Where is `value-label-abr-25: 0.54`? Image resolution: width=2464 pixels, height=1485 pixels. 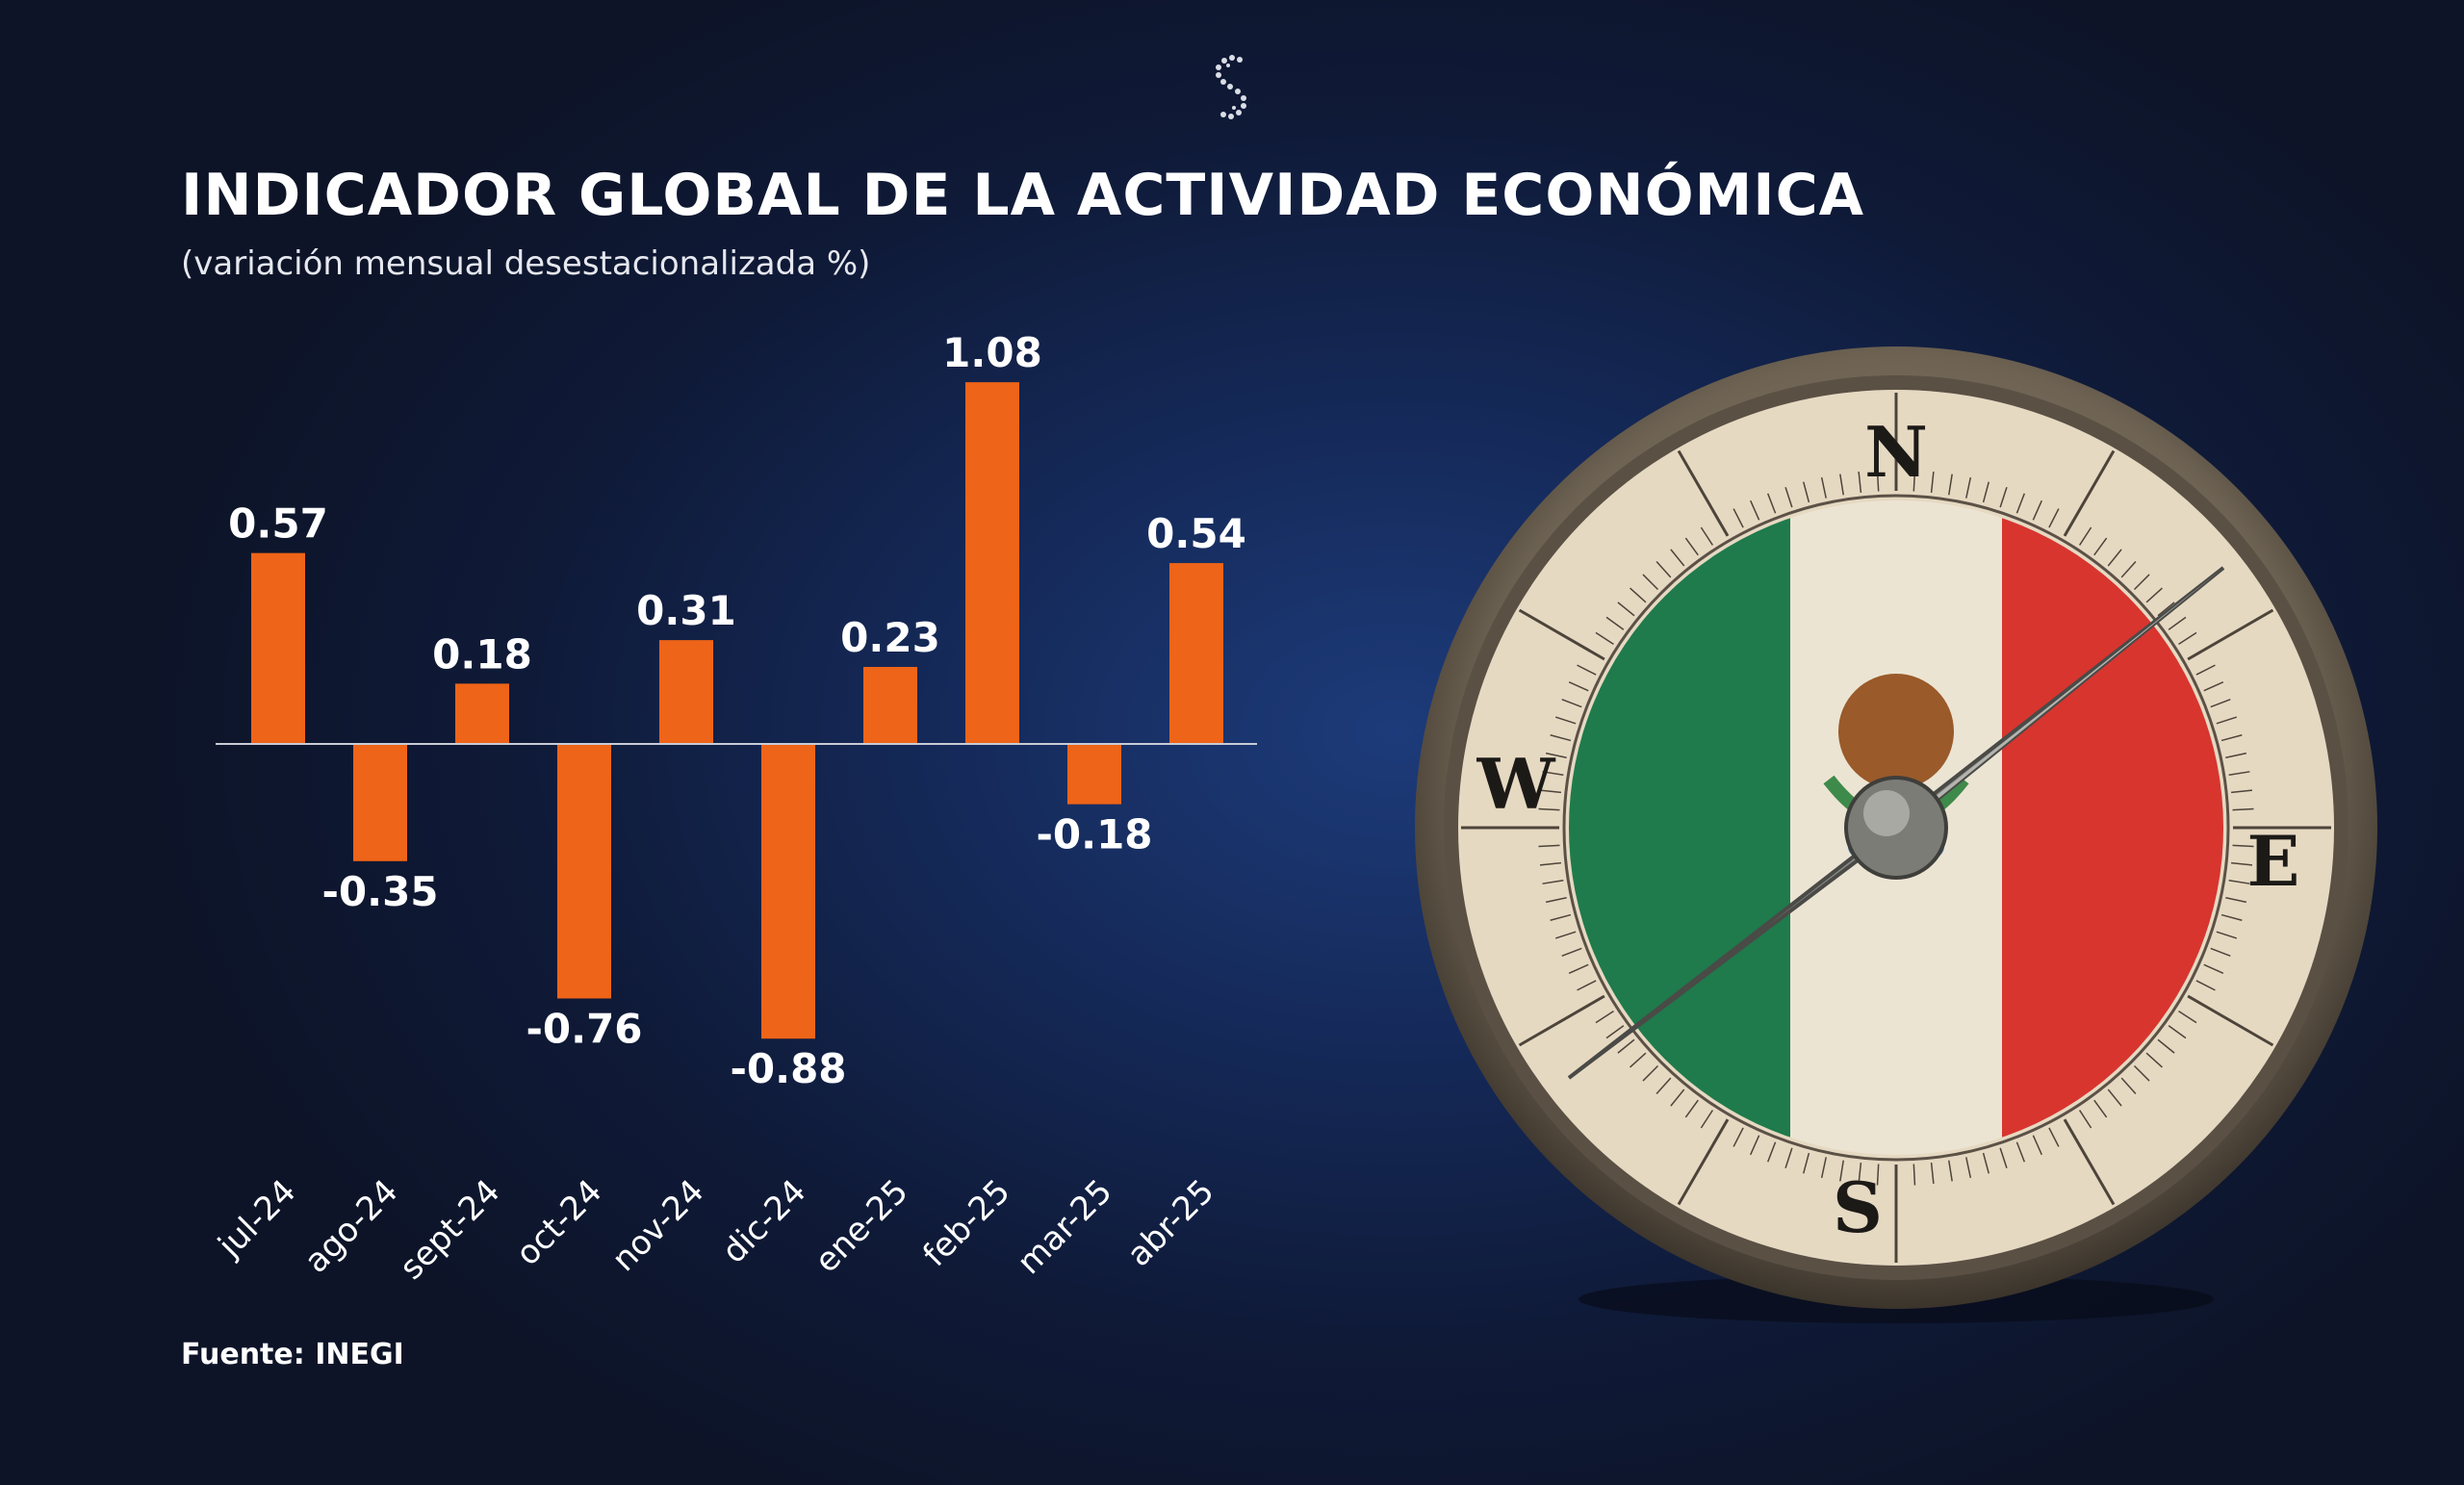 value-label-abr-25: 0.54 is located at coordinates (1196, 533).